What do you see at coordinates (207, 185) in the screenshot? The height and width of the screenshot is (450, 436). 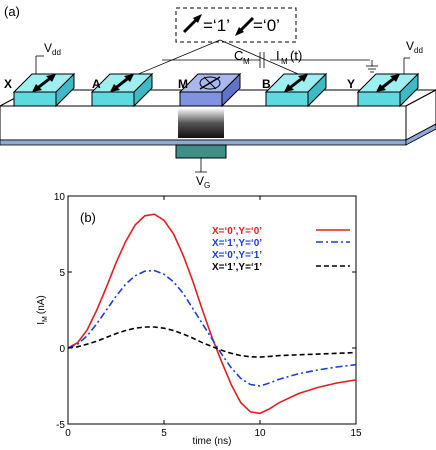 I see `vg-sub: G` at bounding box center [207, 185].